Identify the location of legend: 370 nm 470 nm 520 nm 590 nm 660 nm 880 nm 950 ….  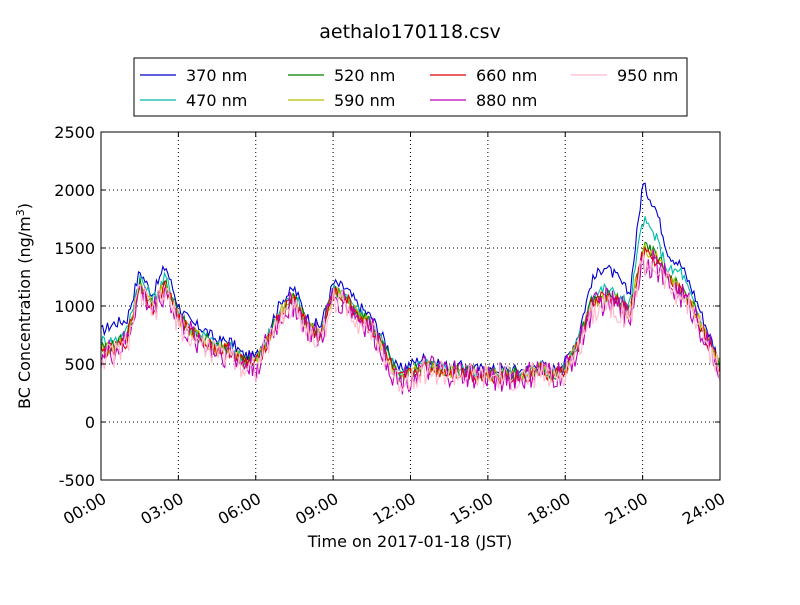
(410, 87).